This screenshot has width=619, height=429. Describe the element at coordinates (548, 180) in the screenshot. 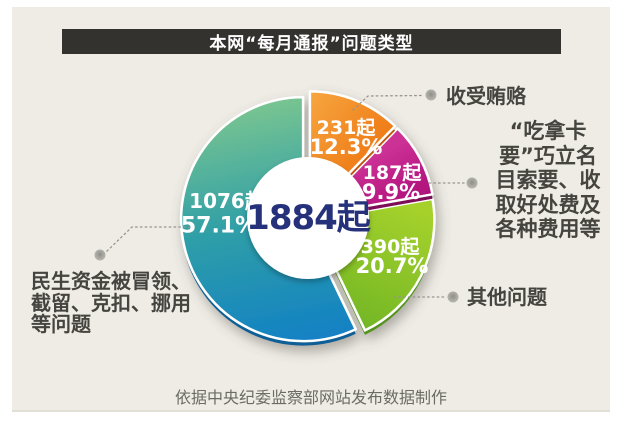

I see `callout-label-fees: “吃拿卡 要”巧立名 目索要、收 取好处费及 各种费用等` at that location.